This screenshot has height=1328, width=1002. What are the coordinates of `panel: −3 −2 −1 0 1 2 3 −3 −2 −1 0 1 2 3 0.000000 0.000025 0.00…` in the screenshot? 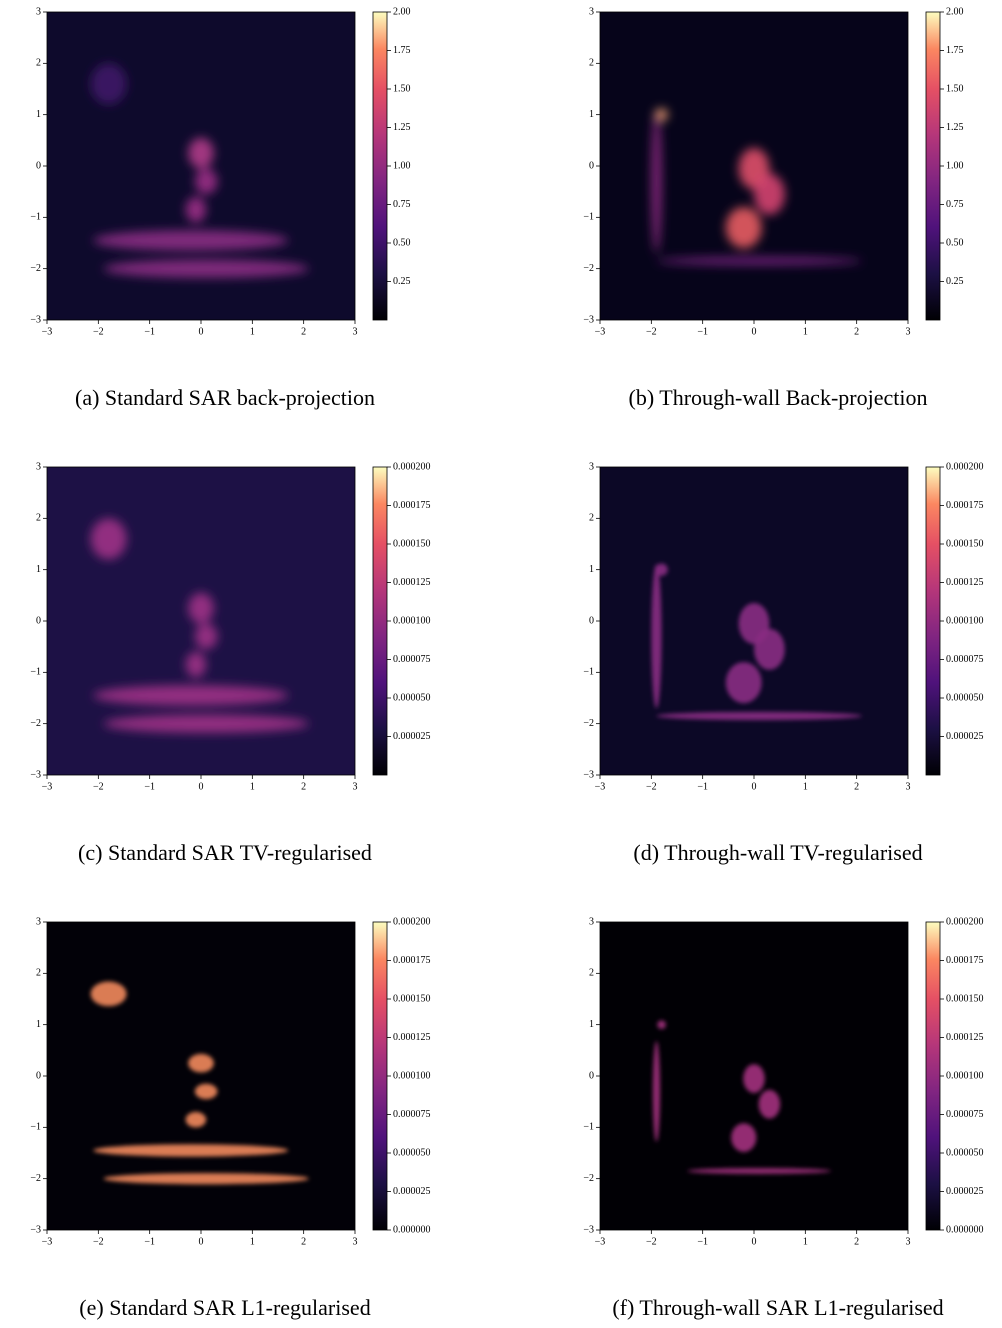 It's located at (230, 1118).